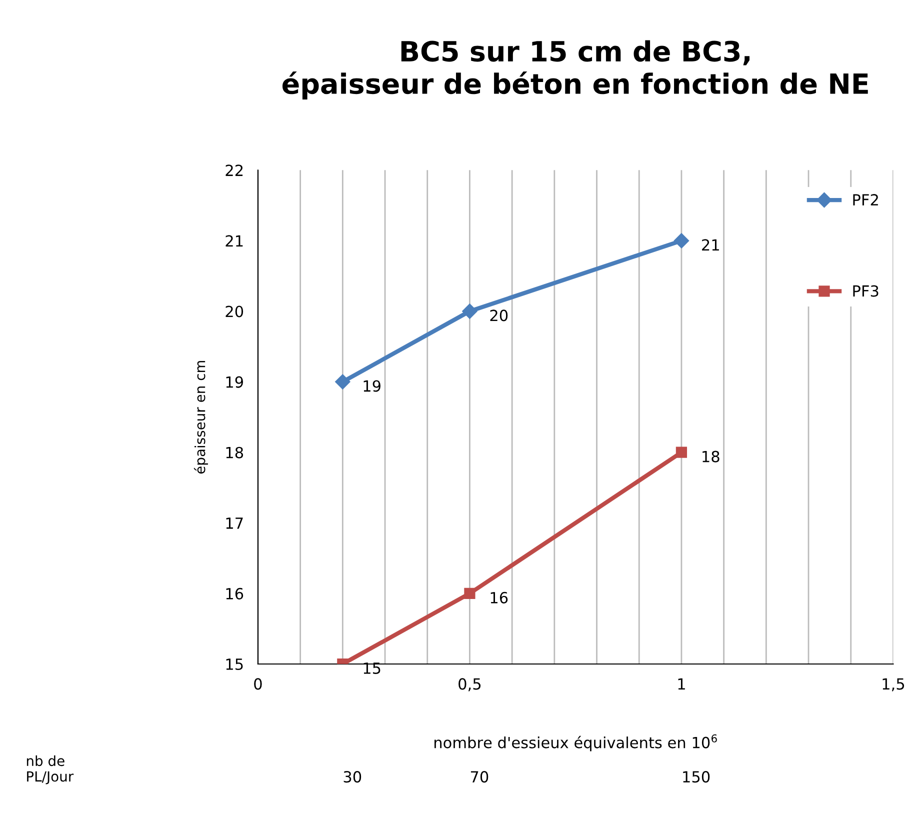 The image size is (918, 830). I want to click on x-tick-label: 0, so click(258, 684).